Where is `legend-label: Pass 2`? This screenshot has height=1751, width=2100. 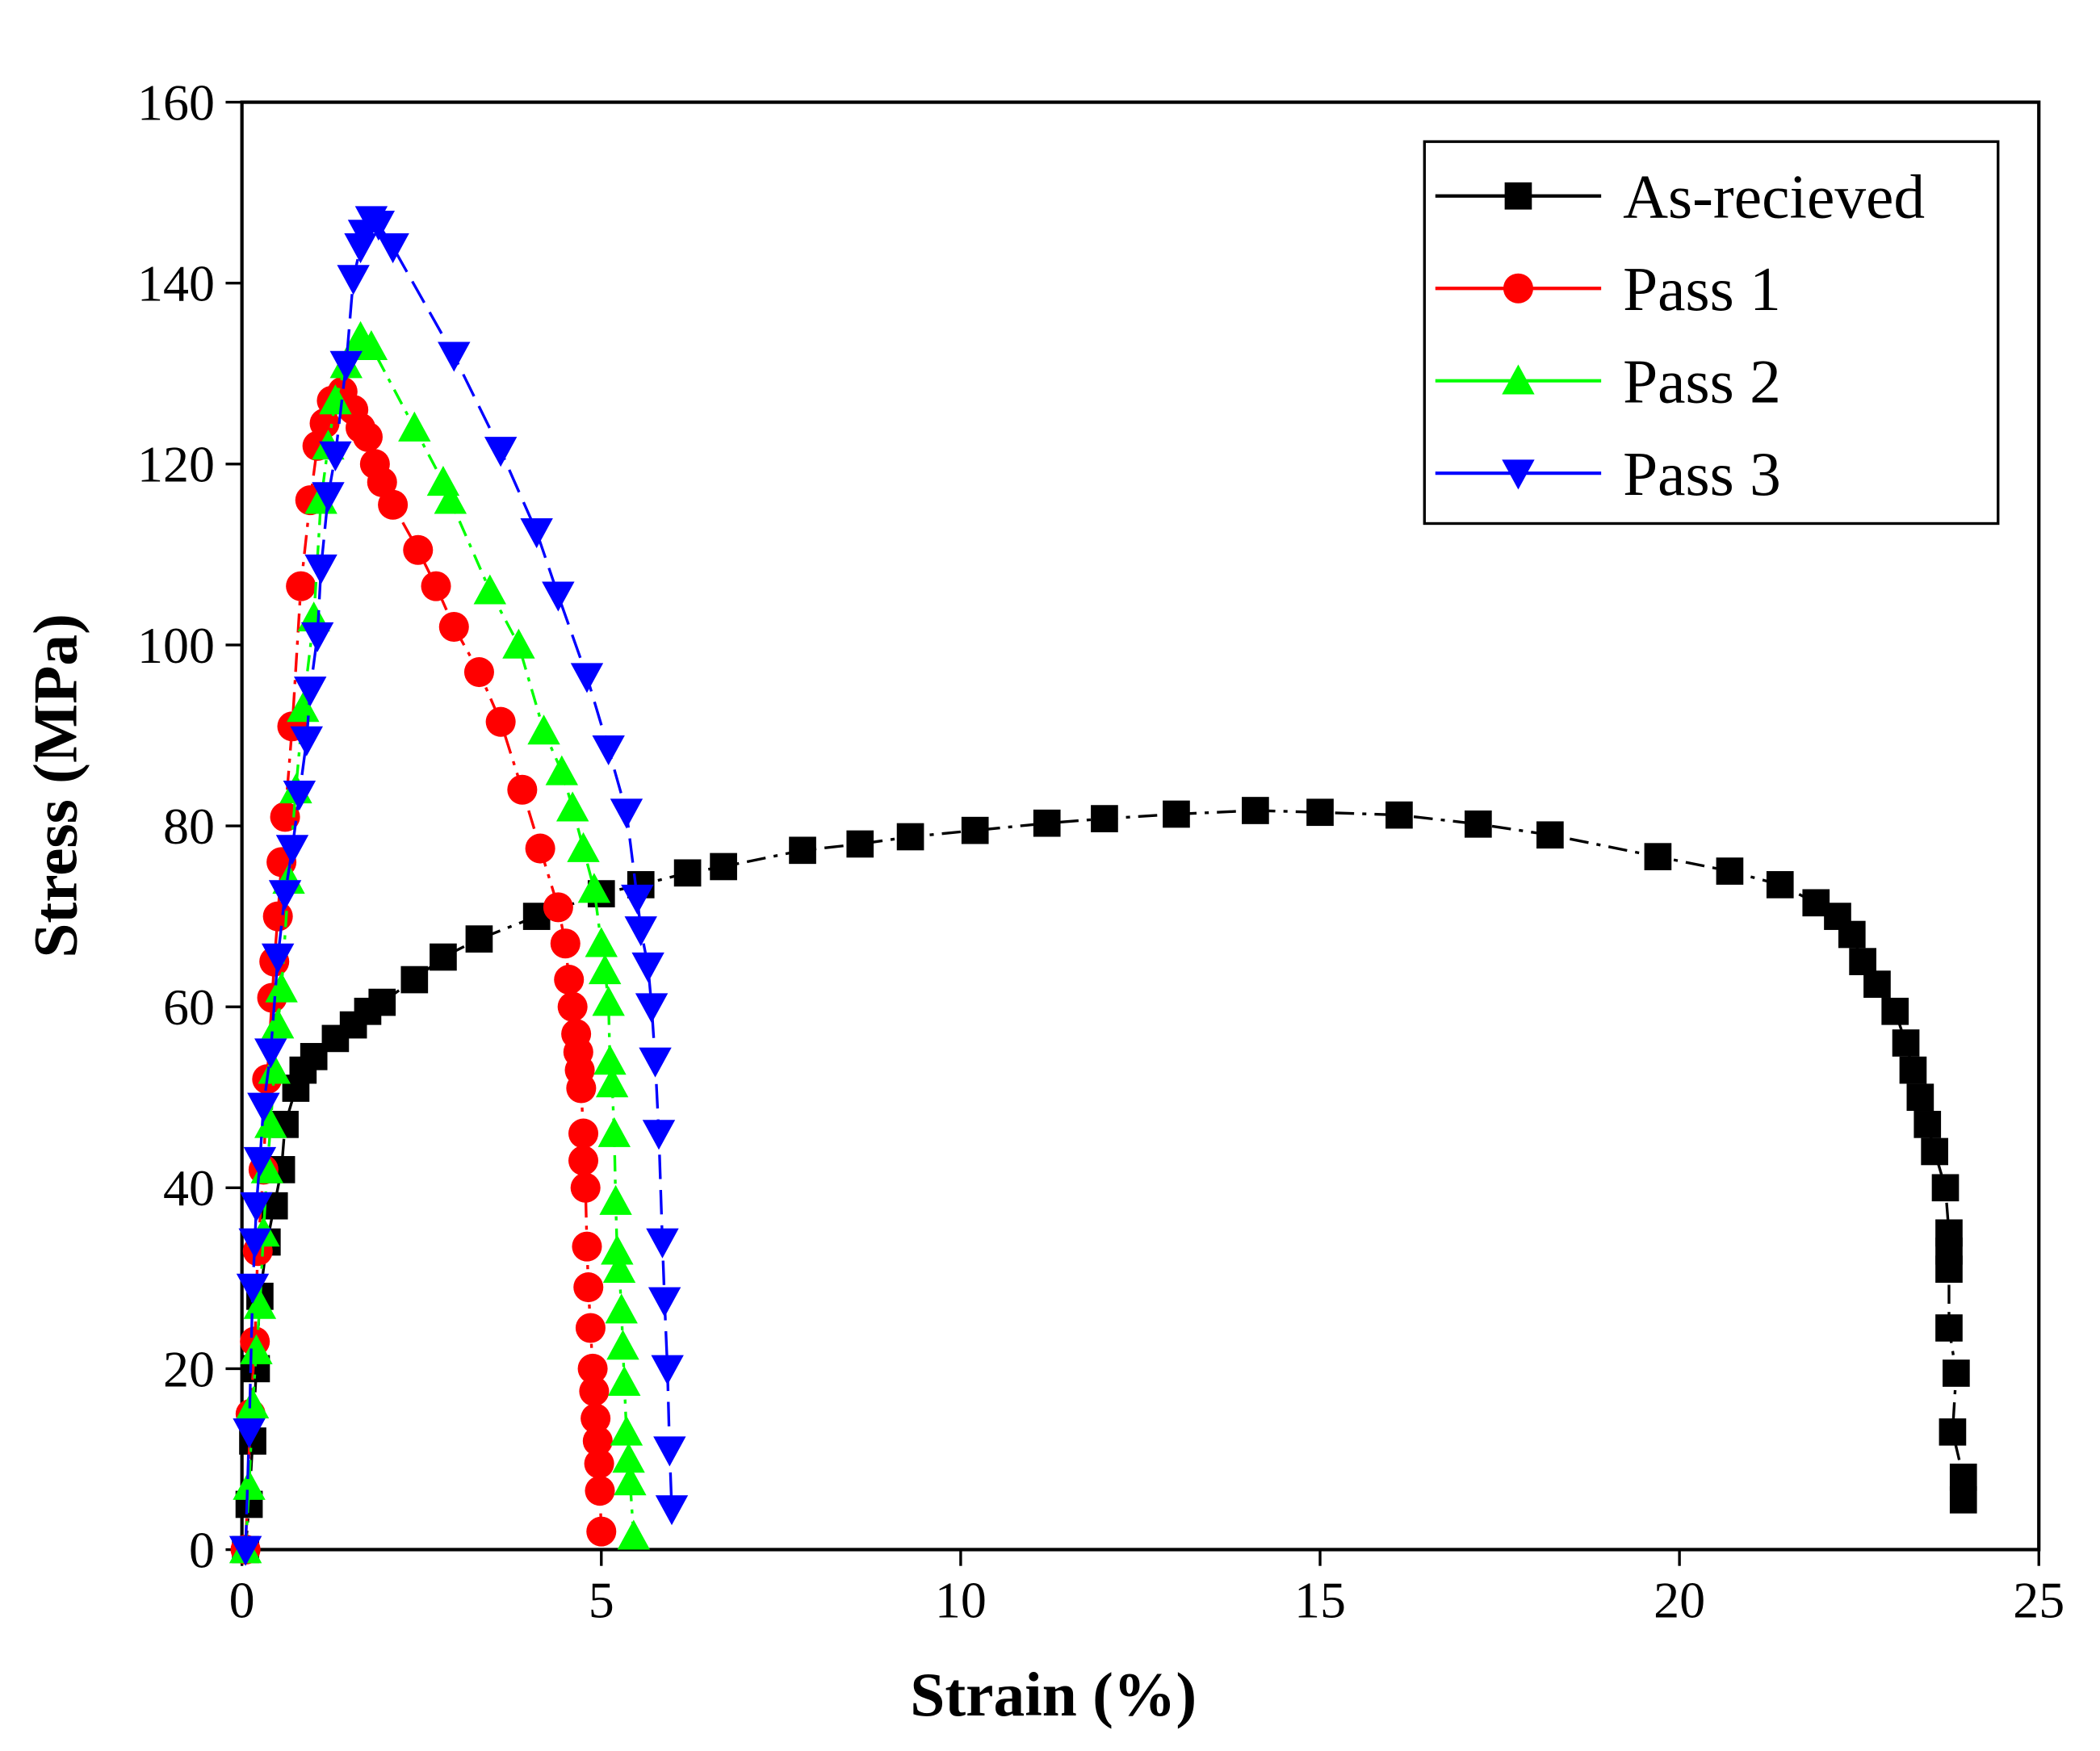
legend-label: Pass 2 is located at coordinates (1702, 382).